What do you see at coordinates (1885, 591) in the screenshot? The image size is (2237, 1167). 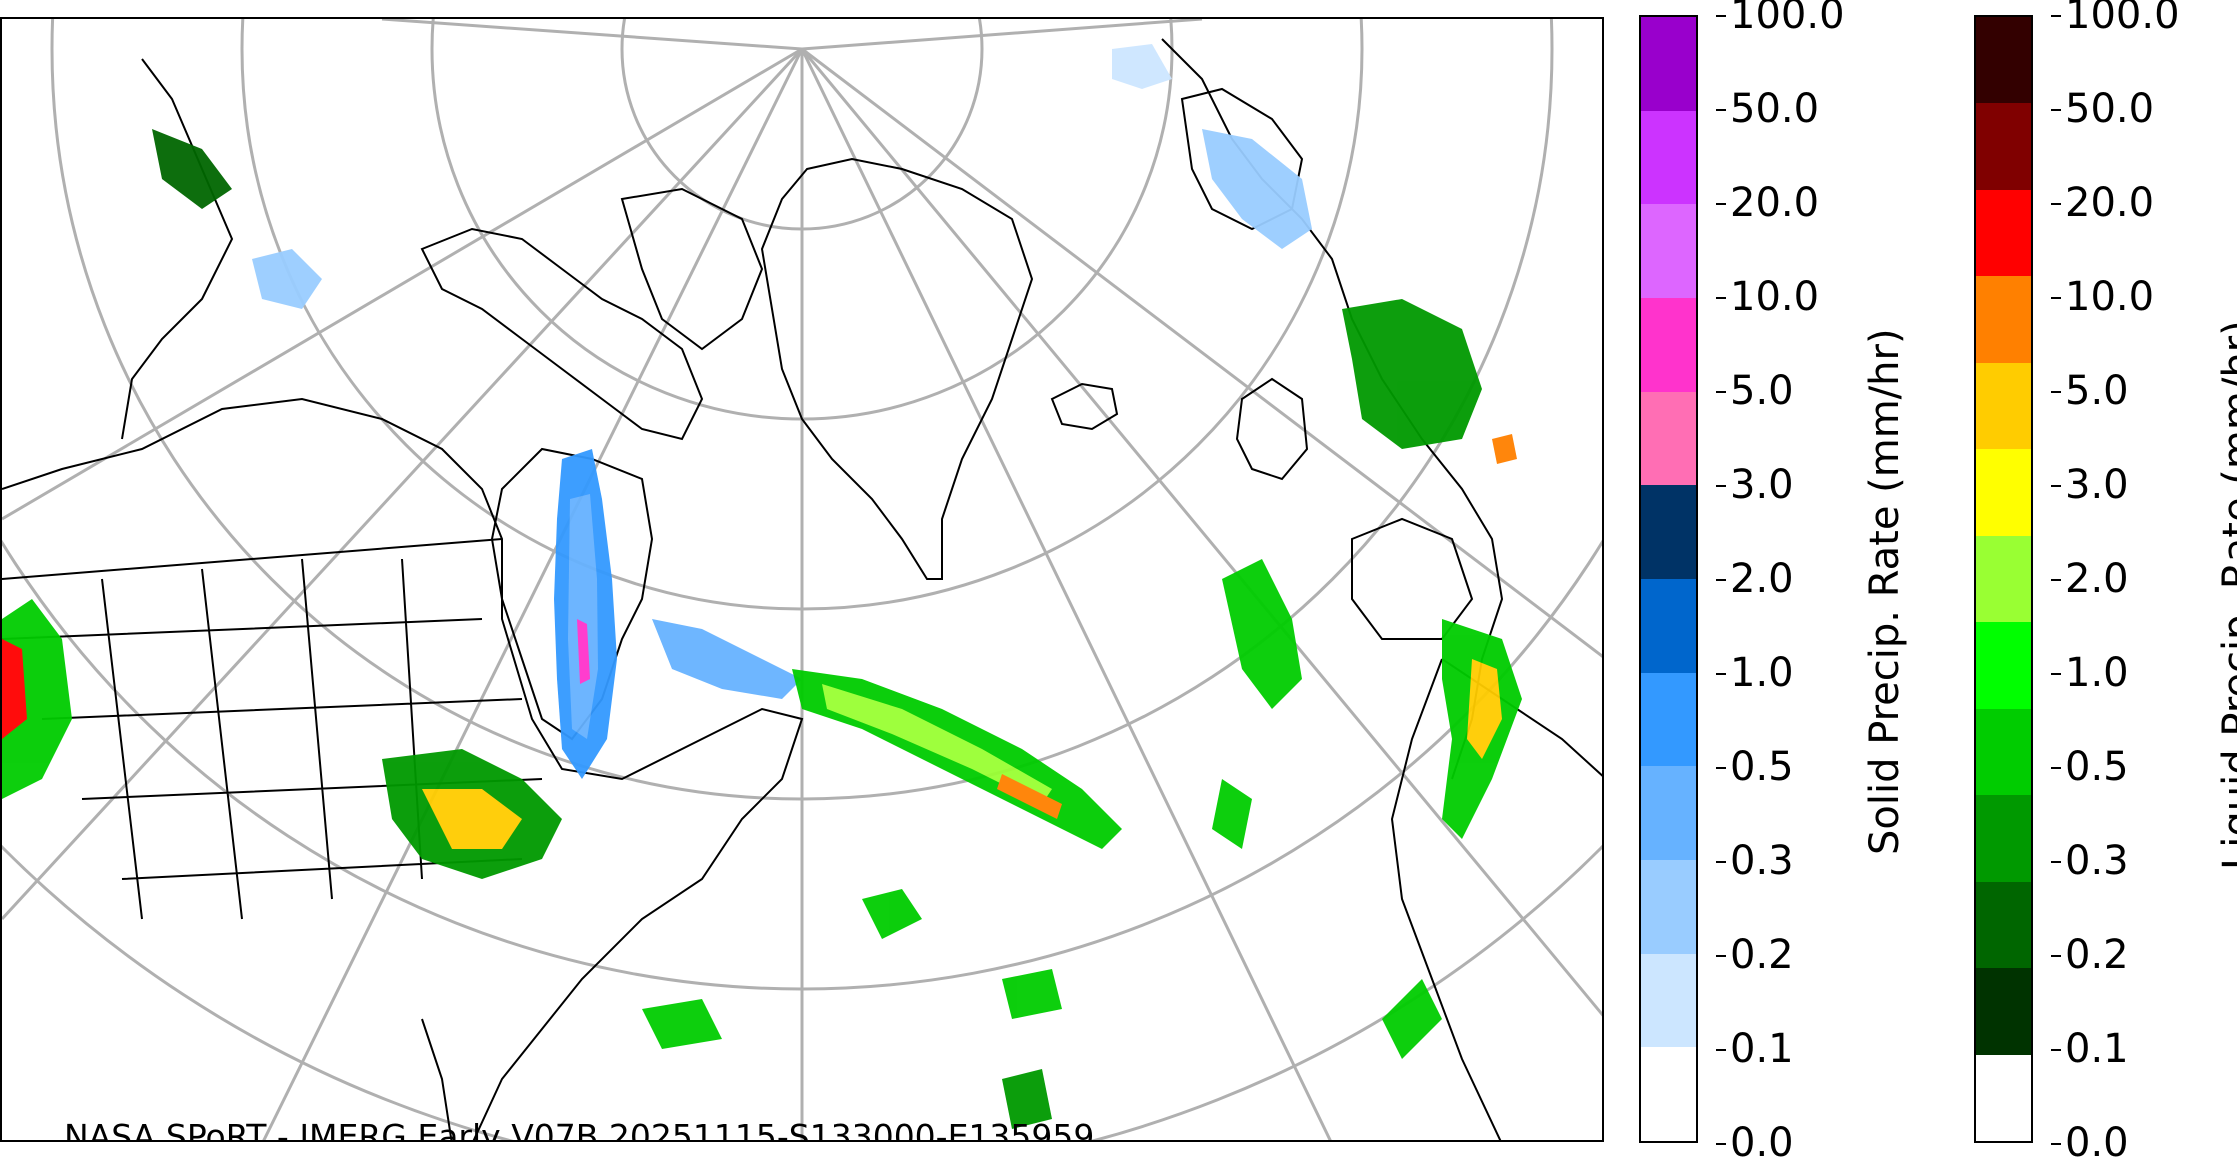 I see `solid-colorbar-label: Solid Precip. Rate (mm/hr)` at bounding box center [1885, 591].